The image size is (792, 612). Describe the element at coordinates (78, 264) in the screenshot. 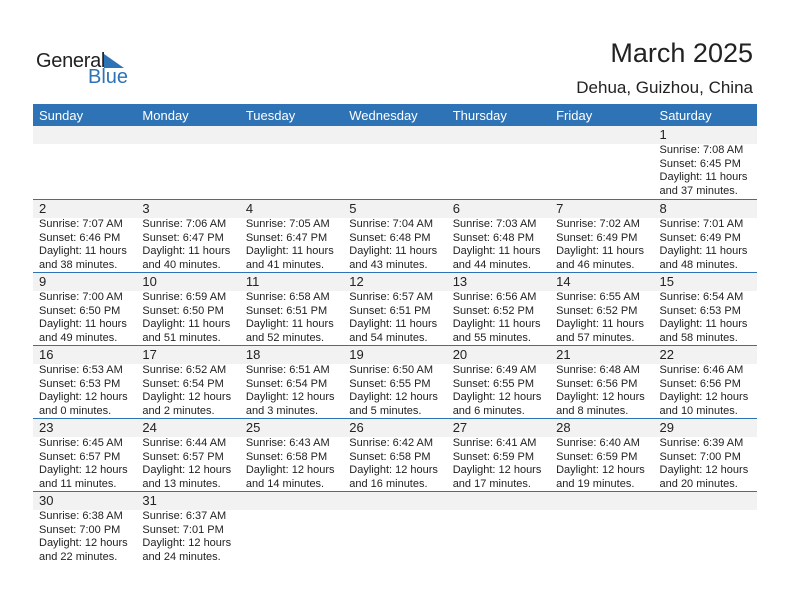

I see `daylight-minutes-text: and 38 minutes.` at that location.